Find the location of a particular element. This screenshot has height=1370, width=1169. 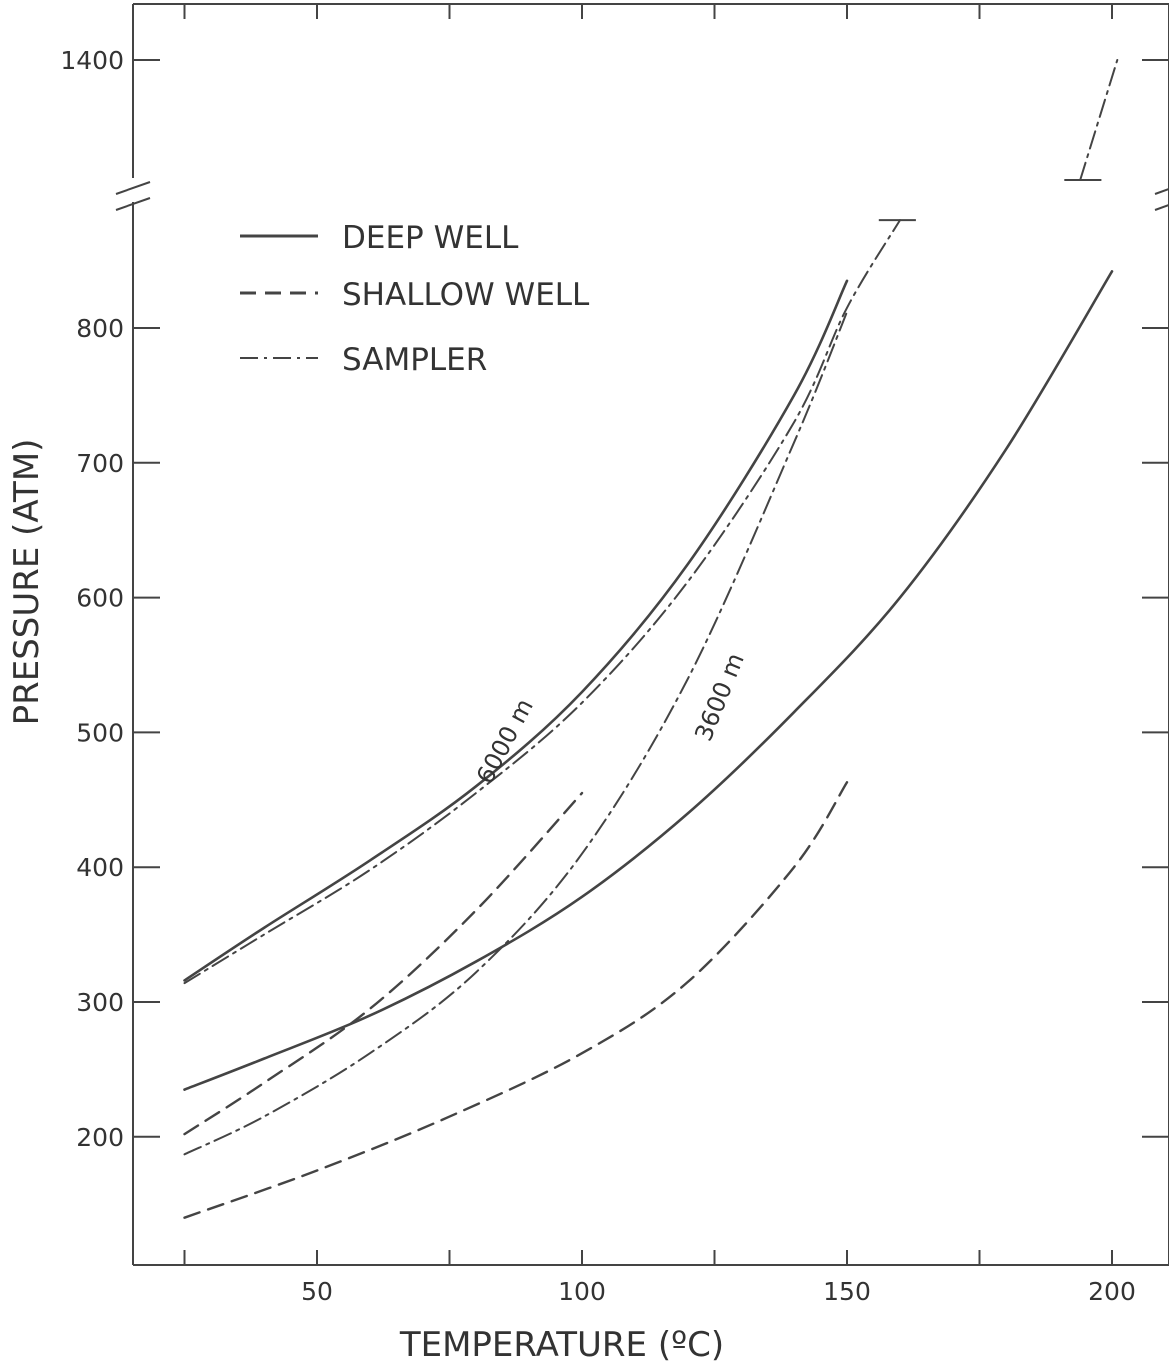

y-tick-label: 400 is located at coordinates (100, 867).